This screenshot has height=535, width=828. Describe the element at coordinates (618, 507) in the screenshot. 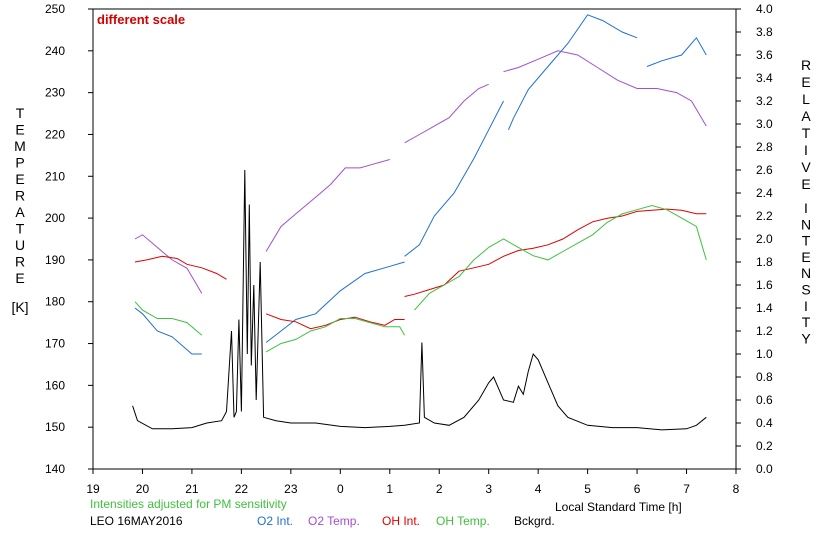

I see `x-axis-label: Local Standard Time [h]` at that location.